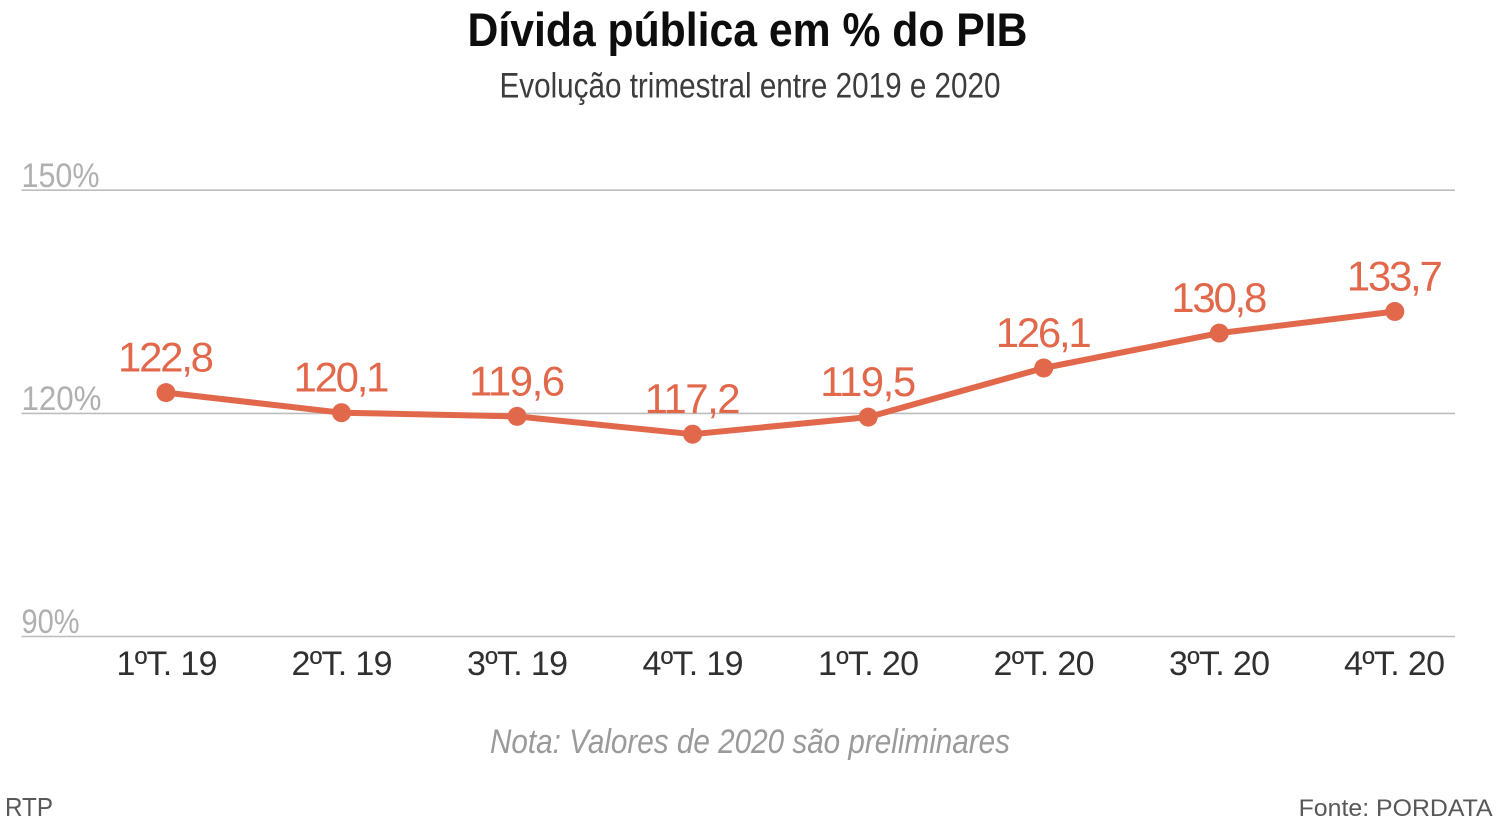 This screenshot has width=1500, height=822. Describe the element at coordinates (868, 381) in the screenshot. I see `svg-text: 119,5` at that location.